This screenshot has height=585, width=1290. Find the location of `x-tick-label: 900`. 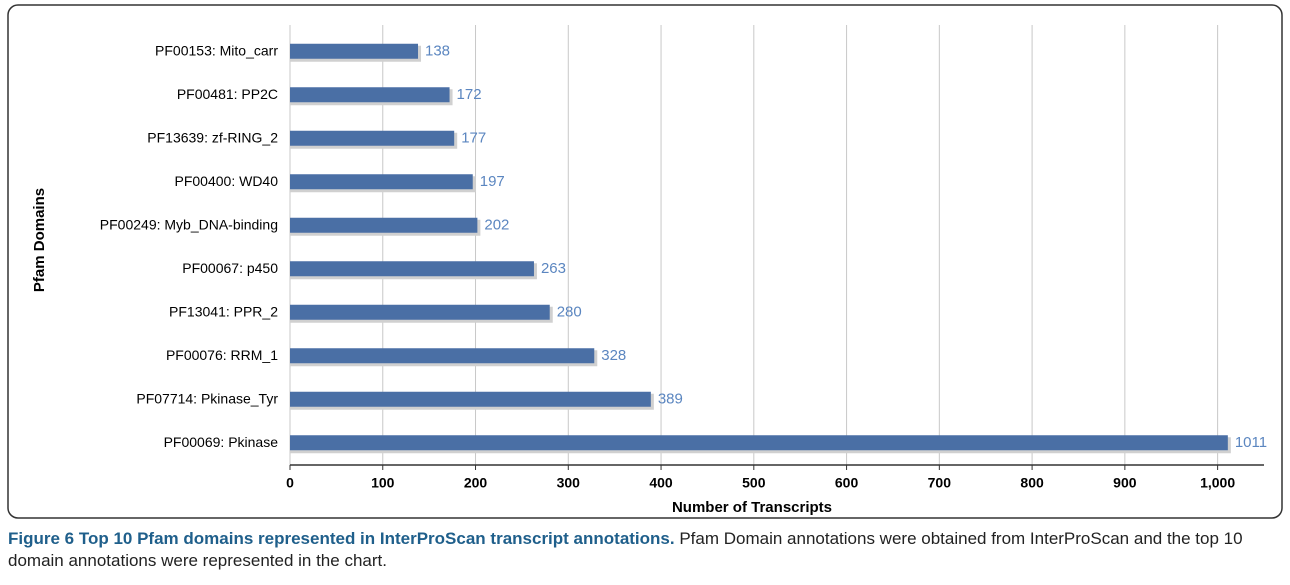

x-tick-label: 900 is located at coordinates (1125, 483).